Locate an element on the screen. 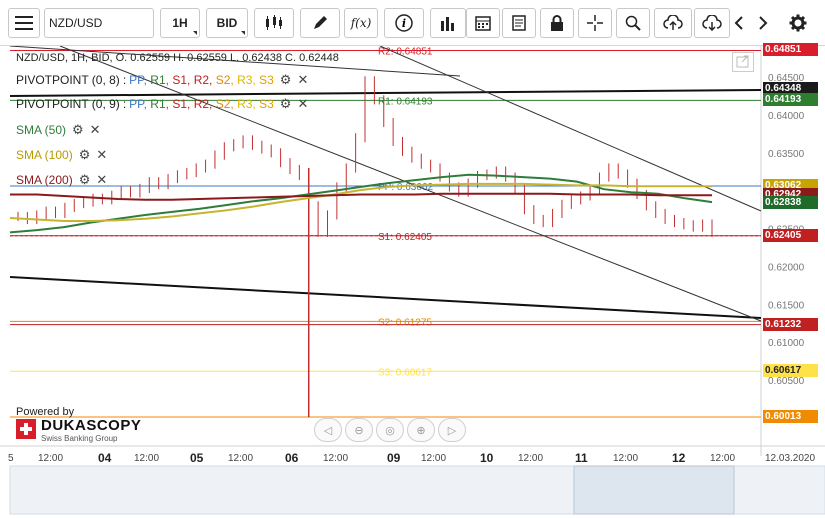 Image resolution: width=825 pixels, height=518 pixels. price-tick-label: 0.62000 is located at coordinates (786, 267).